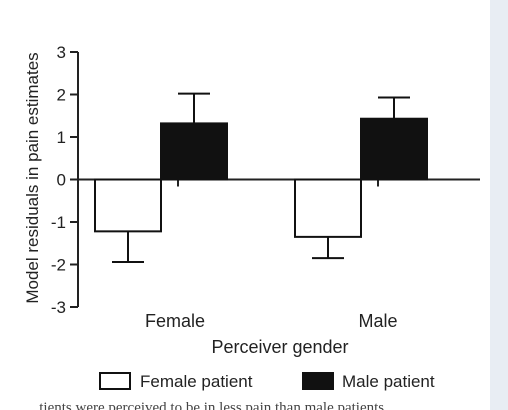 The width and height of the screenshot is (508, 410). What do you see at coordinates (61, 137) in the screenshot?
I see `y-tick-label: 1` at bounding box center [61, 137].